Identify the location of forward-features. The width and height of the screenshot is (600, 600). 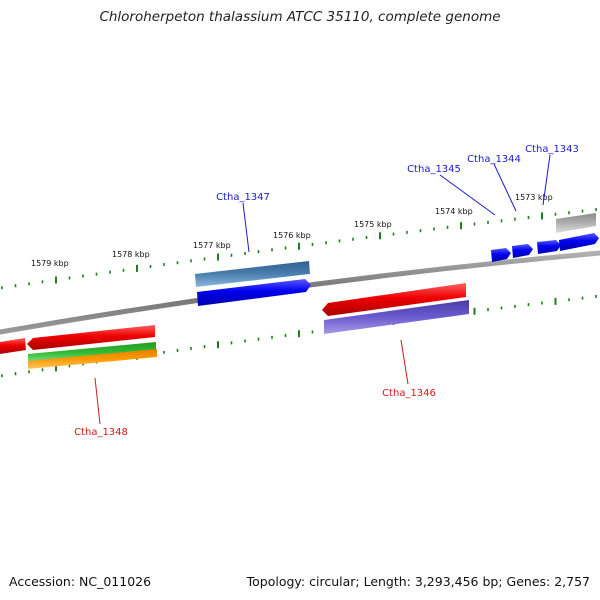
(397, 259).